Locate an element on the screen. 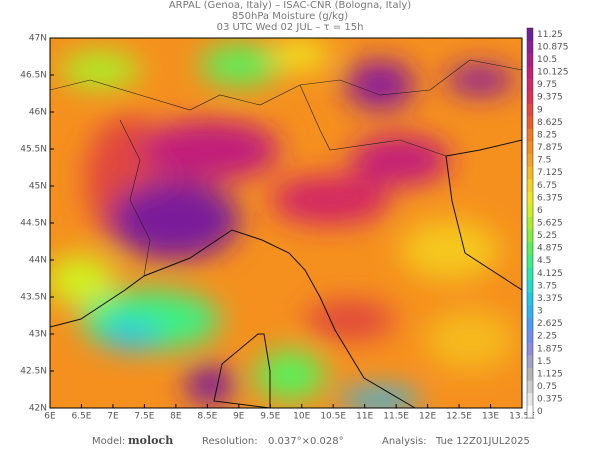 The width and height of the screenshot is (600, 450). y-tick-label: 45N is located at coordinates (38, 187).